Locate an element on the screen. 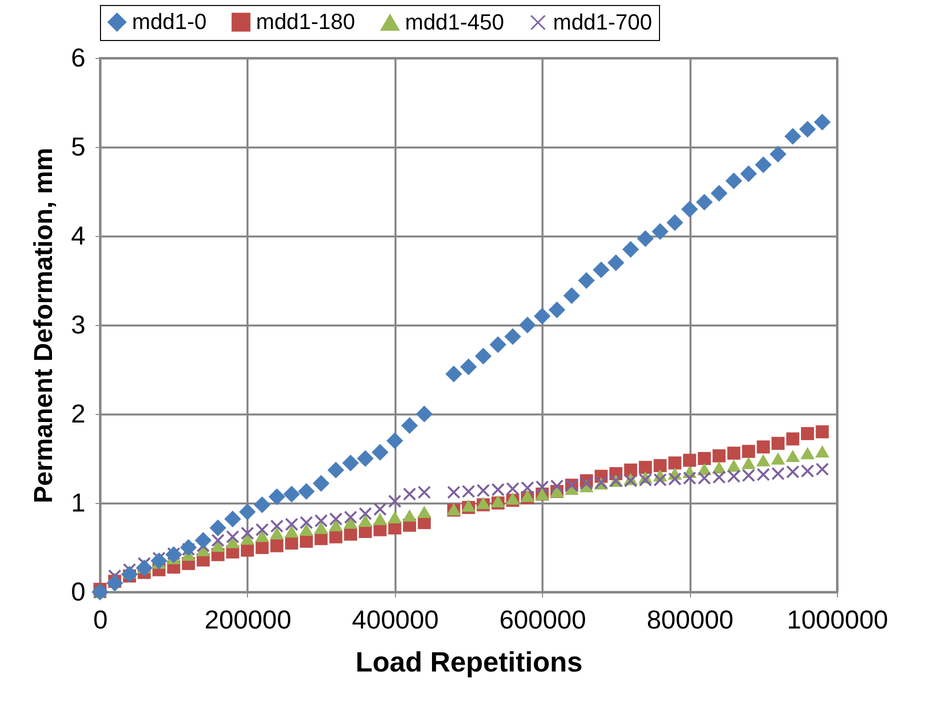 This screenshot has width=942, height=703. legend-label: mdd1-450 is located at coordinates (454, 22).